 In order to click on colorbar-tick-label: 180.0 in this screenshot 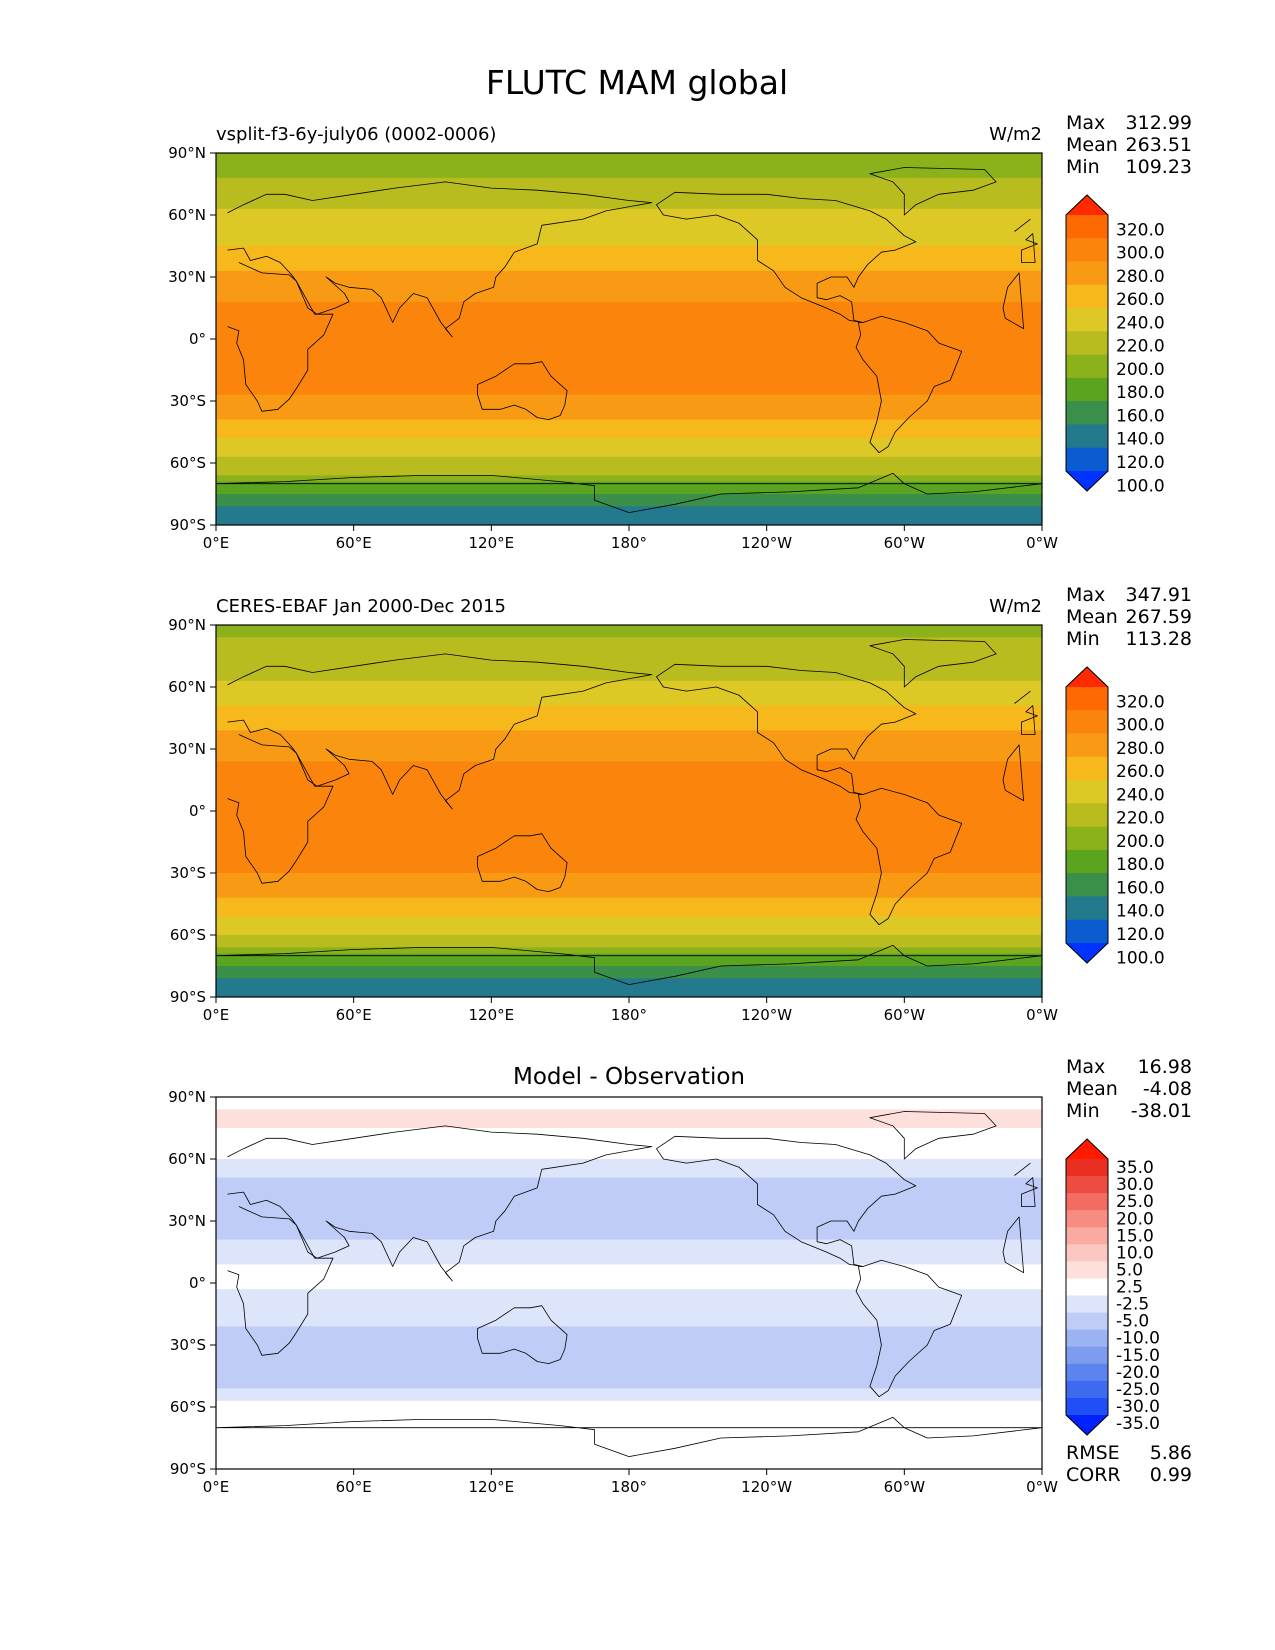, I will do `click(1140, 865)`.